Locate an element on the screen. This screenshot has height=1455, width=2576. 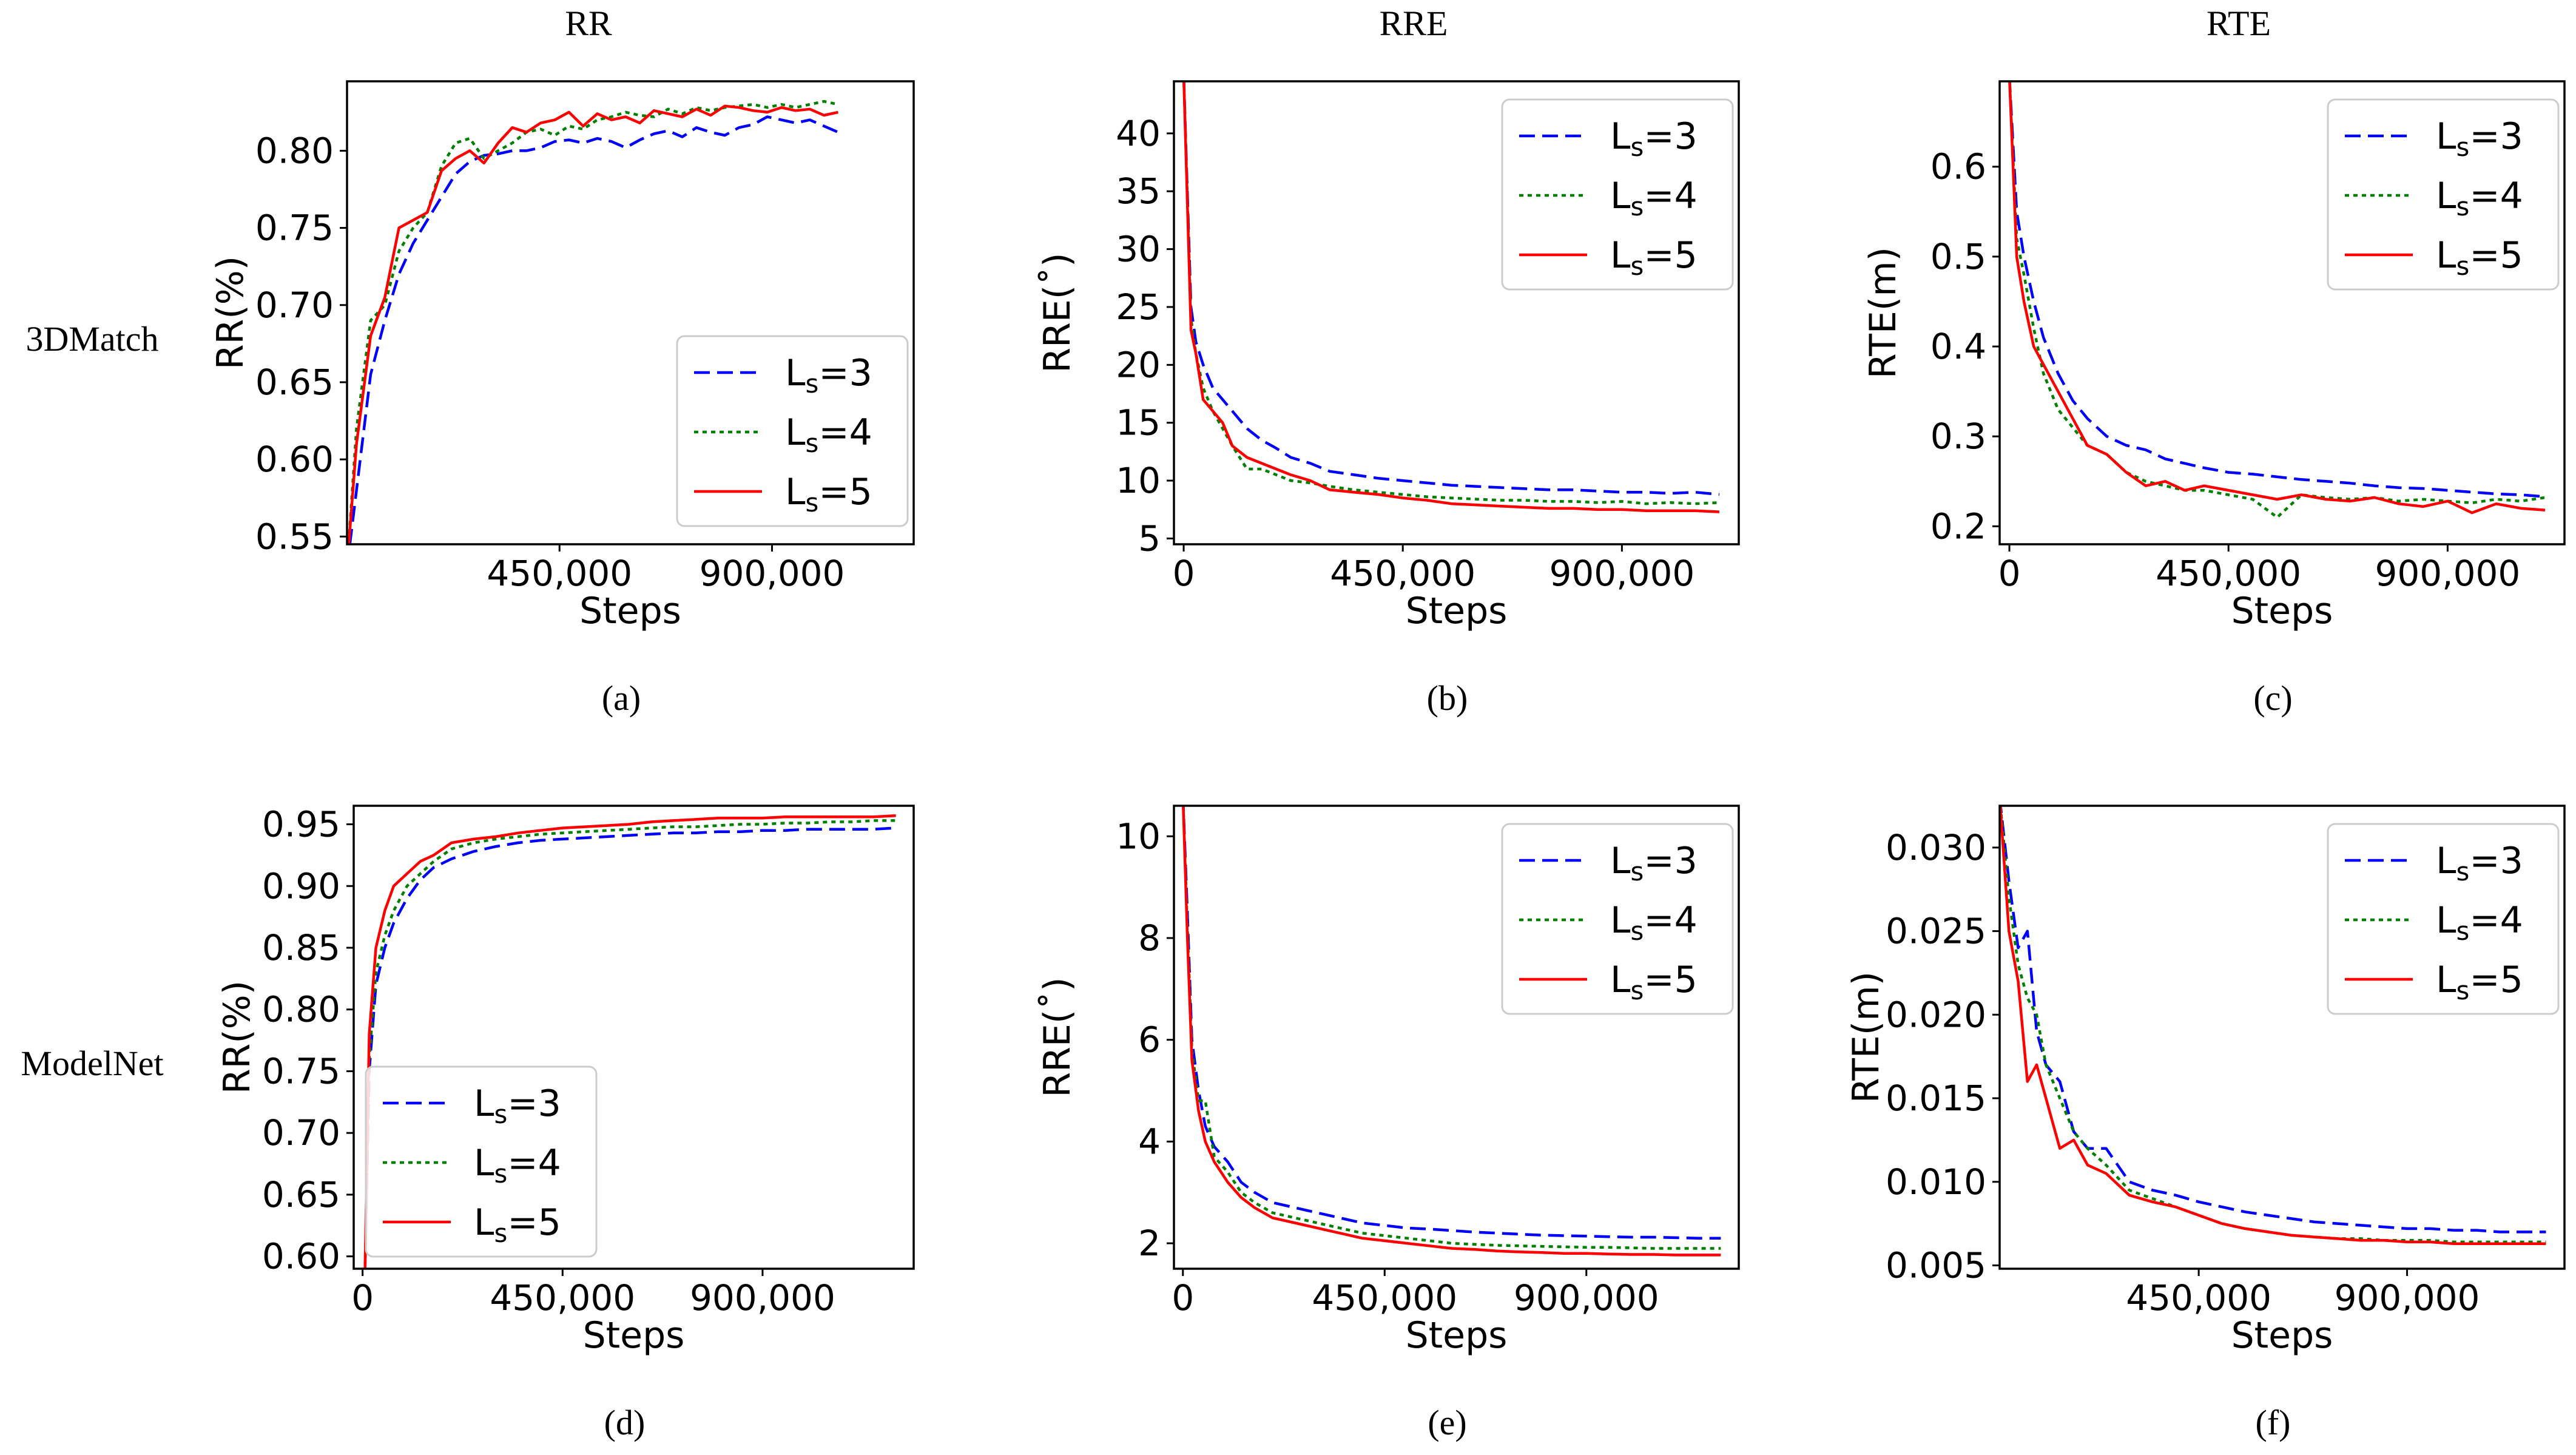
column-title-rr: RR is located at coordinates (589, 23).